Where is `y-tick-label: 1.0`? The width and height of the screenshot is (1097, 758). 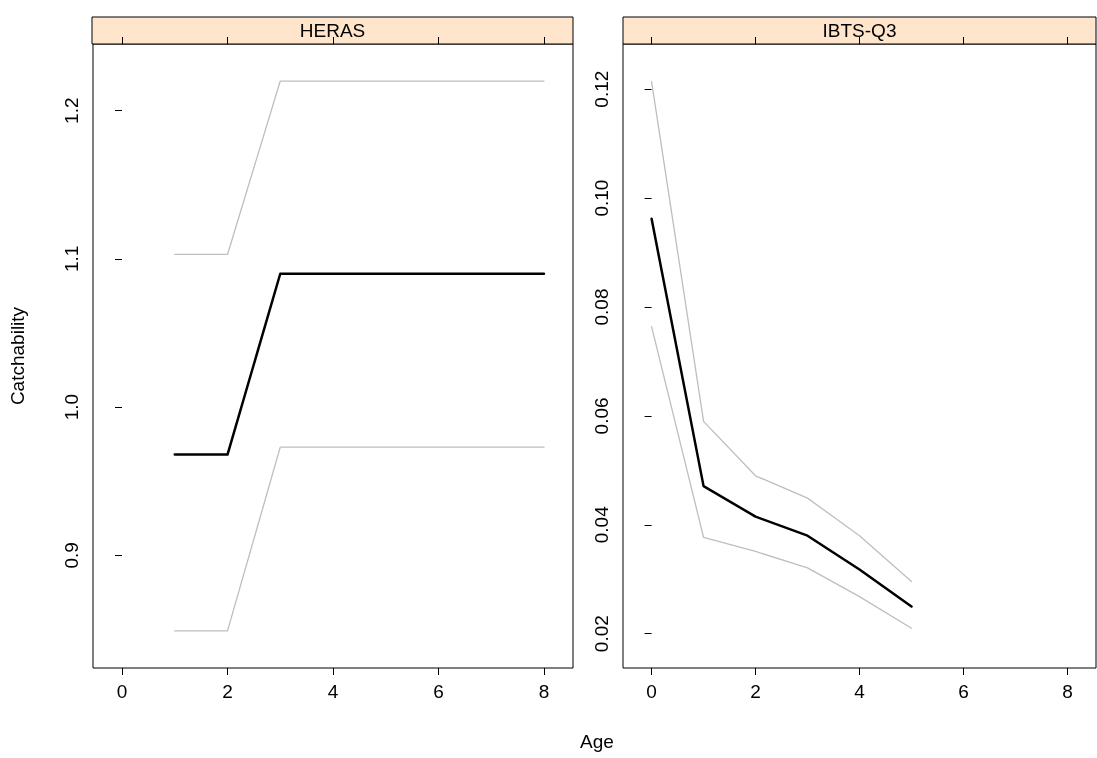 y-tick-label: 1.0 is located at coordinates (71, 407).